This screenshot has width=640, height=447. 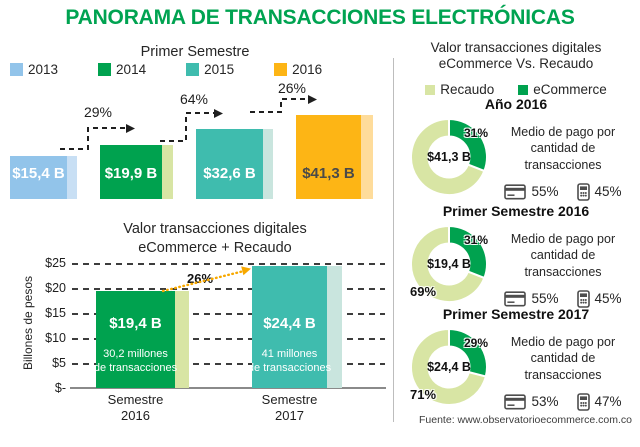 I want to click on vertical-divider, so click(x=393, y=240).